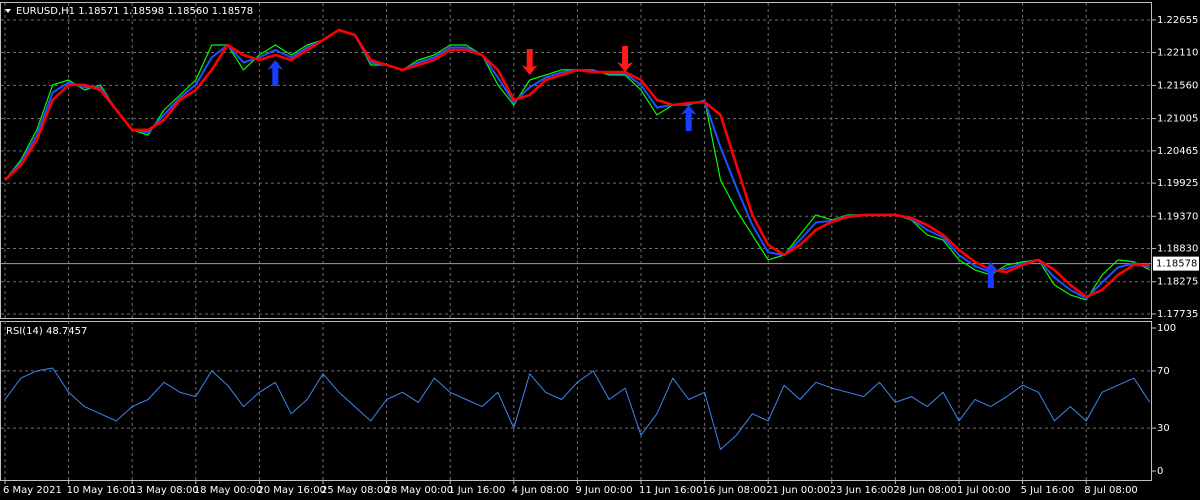  What do you see at coordinates (1163, 428) in the screenshot?
I see `y-tick-label: 30` at bounding box center [1163, 428].